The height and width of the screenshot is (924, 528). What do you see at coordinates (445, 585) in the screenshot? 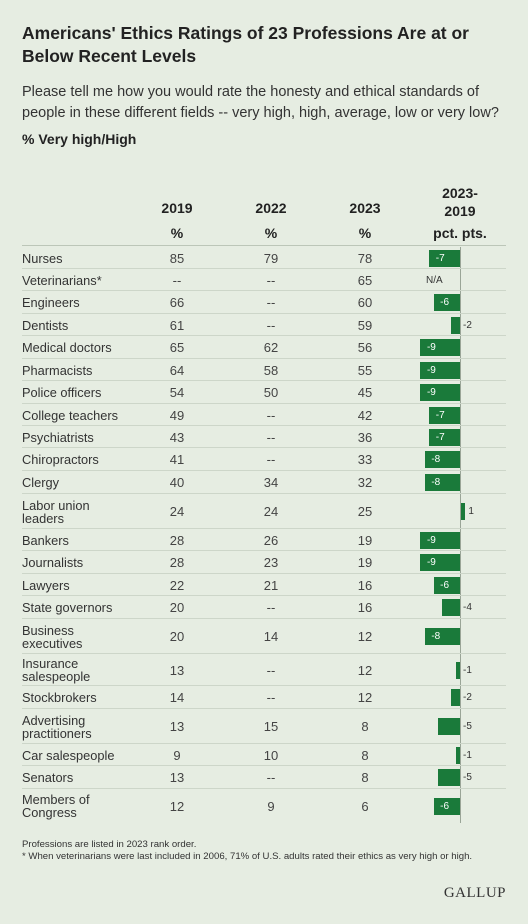
I see `change-value-label: -6` at bounding box center [445, 585].